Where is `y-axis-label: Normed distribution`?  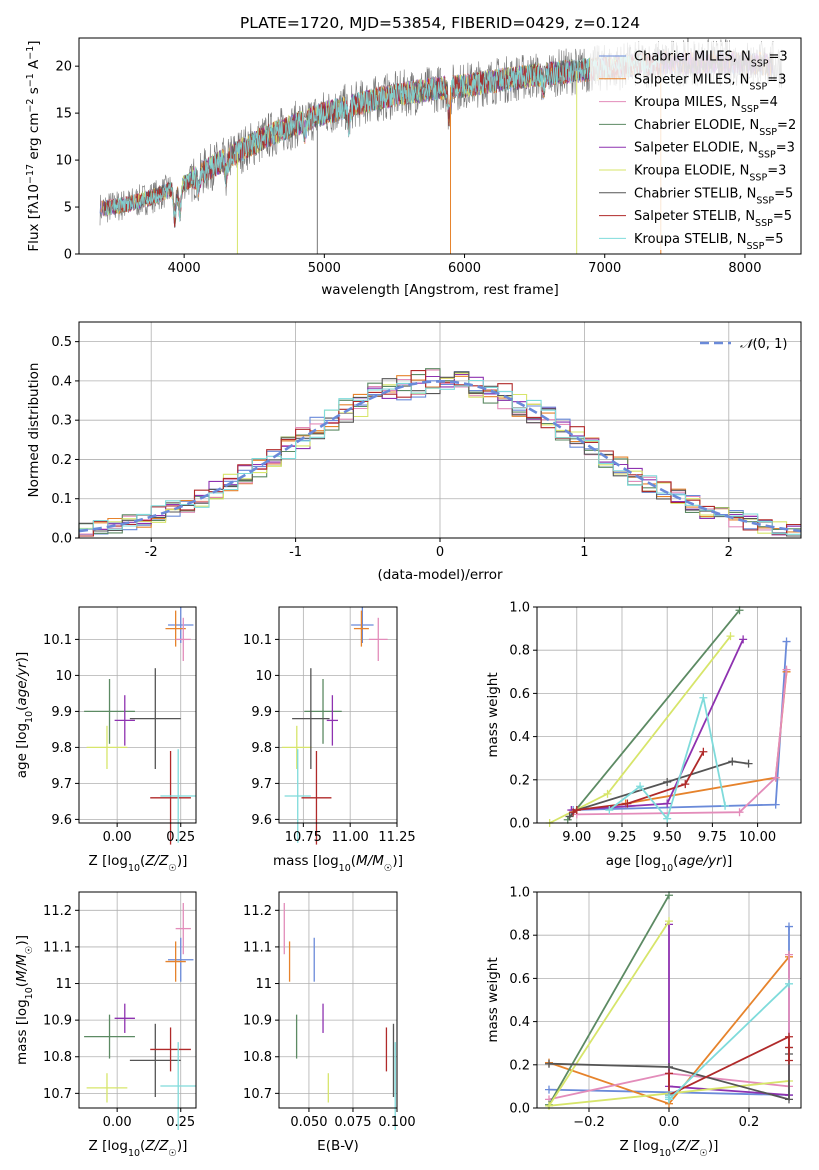
y-axis-label: Normed distribution is located at coordinates (34, 430).